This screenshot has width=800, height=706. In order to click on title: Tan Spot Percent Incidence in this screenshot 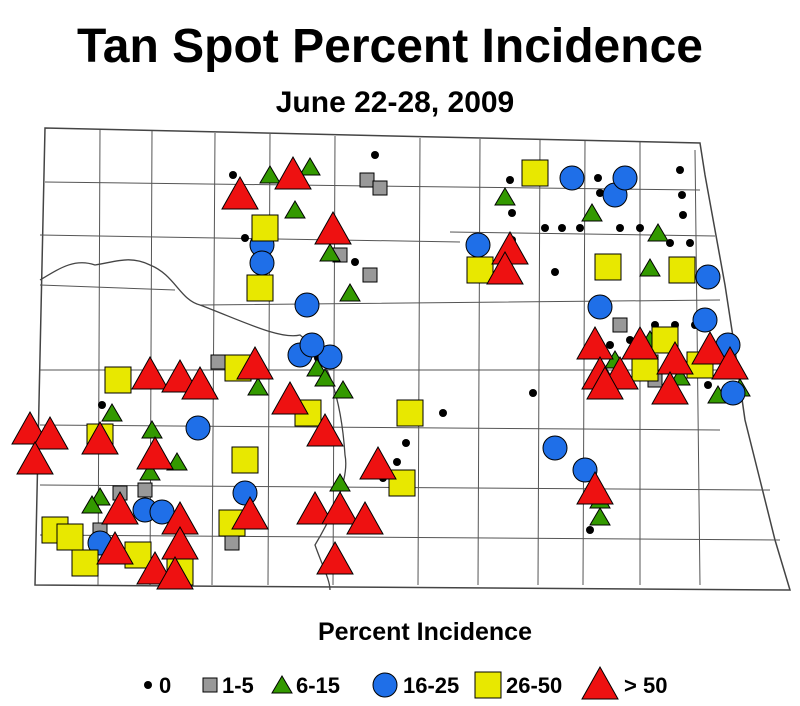, I will do `click(390, 46)`.